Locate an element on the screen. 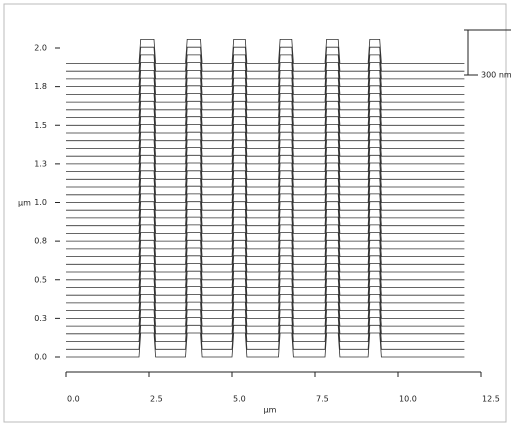 Image resolution: width=511 pixels, height=427 pixels. y-axis-label: µm is located at coordinates (24, 203).